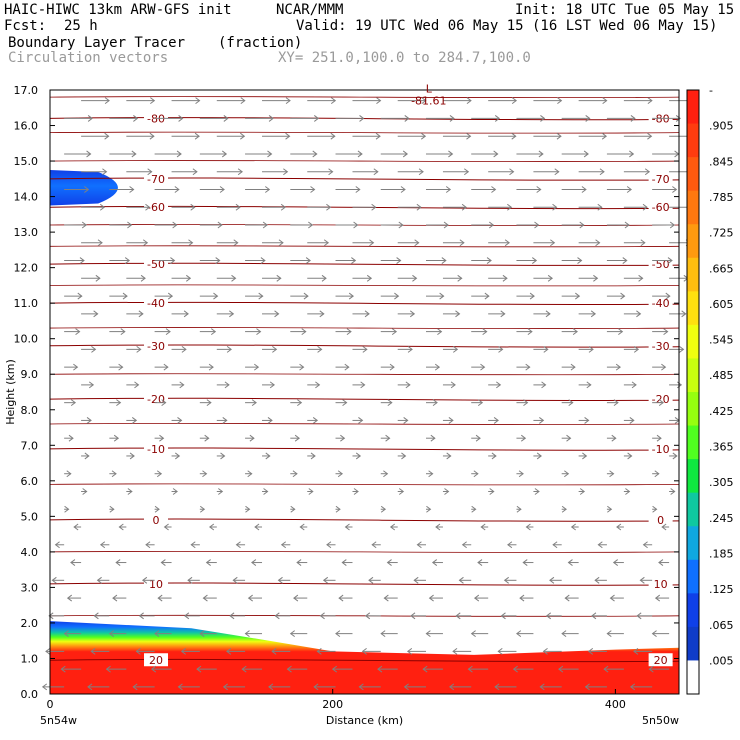 Image resolution: width=740 pixels, height=740 pixels. Describe the element at coordinates (310, 10) in the screenshot. I see `org-label: NCAR/MMM` at that location.